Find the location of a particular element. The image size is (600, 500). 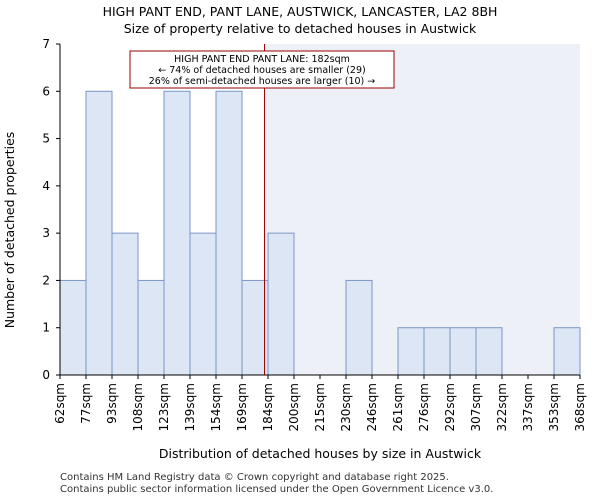

x-tick-label: 62sqm is located at coordinates (60, 403).